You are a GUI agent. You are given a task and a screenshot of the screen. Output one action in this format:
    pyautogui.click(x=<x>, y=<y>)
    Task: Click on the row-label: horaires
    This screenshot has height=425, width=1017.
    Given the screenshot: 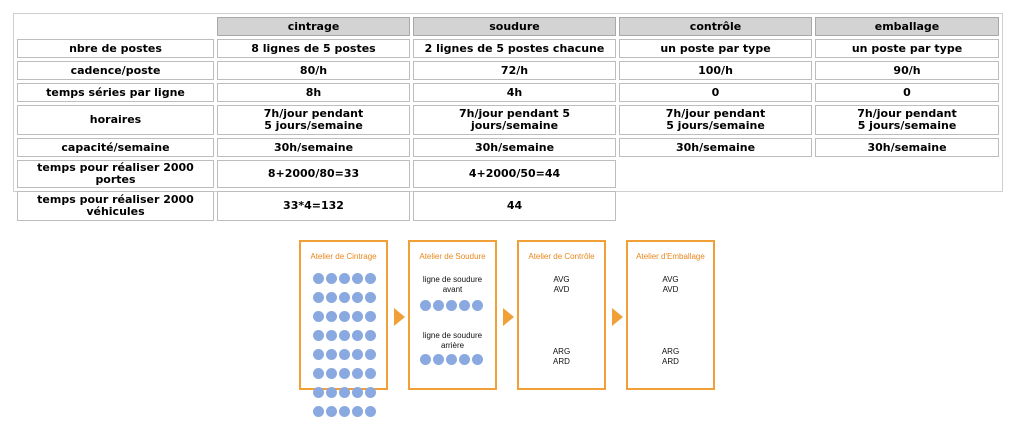 What is the action you would take?
    pyautogui.click(x=115, y=120)
    